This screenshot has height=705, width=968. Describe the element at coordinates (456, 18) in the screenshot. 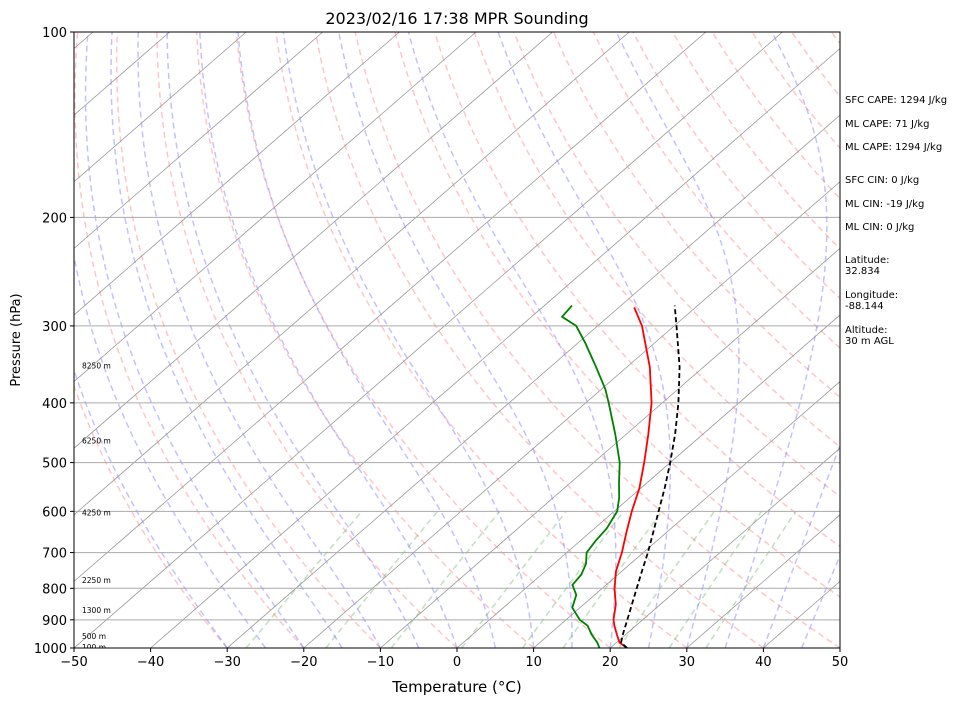

I see `chart-title: 2023/02/16 17:38 MPR Sounding` at that location.